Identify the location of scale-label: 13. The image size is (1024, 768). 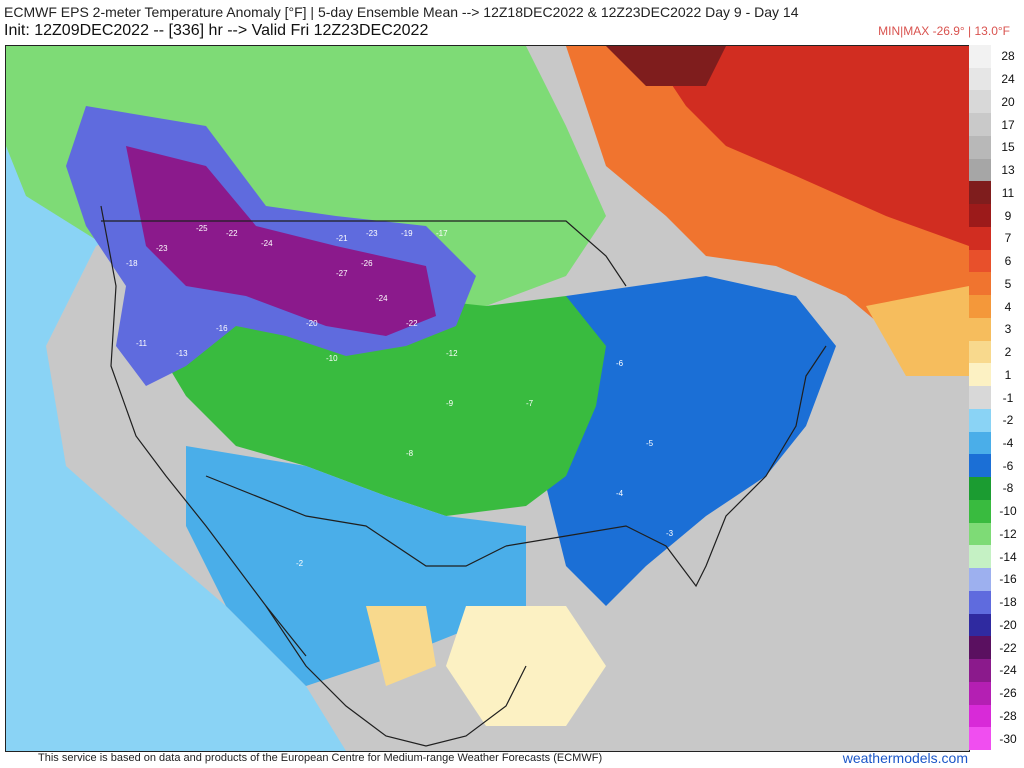
(1008, 170).